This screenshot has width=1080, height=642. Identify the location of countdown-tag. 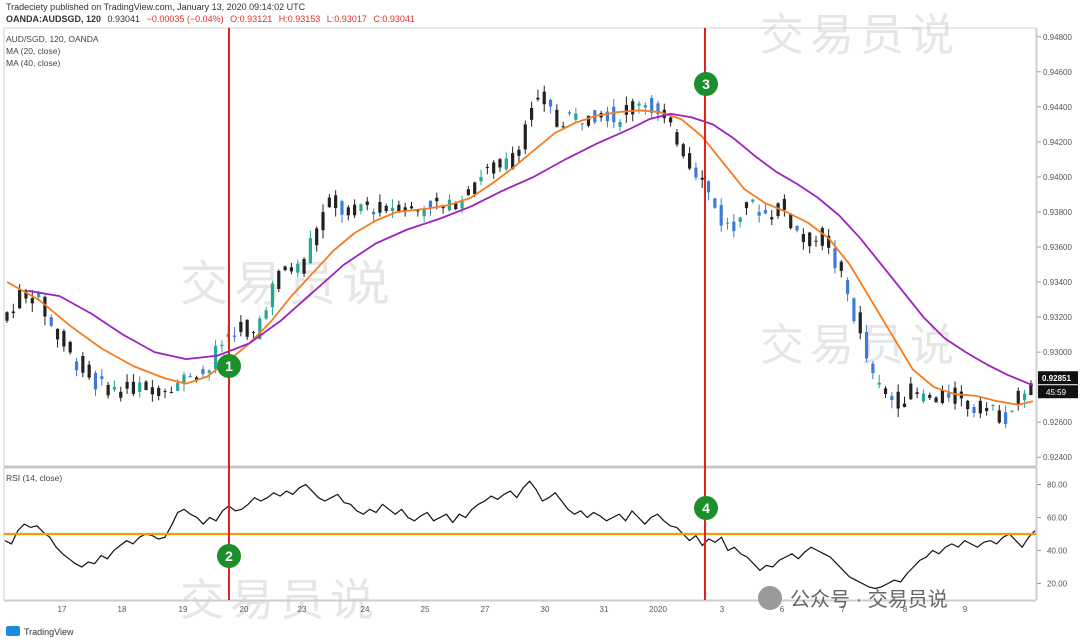
(1058, 392).